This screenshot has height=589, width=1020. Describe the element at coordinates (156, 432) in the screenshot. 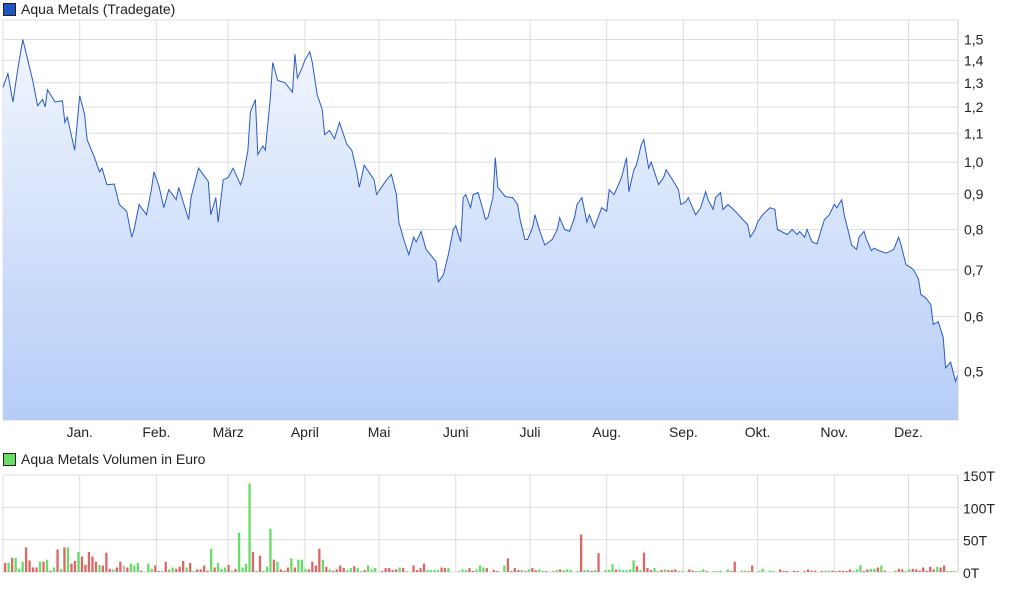

I see `month-label: Feb.` at that location.